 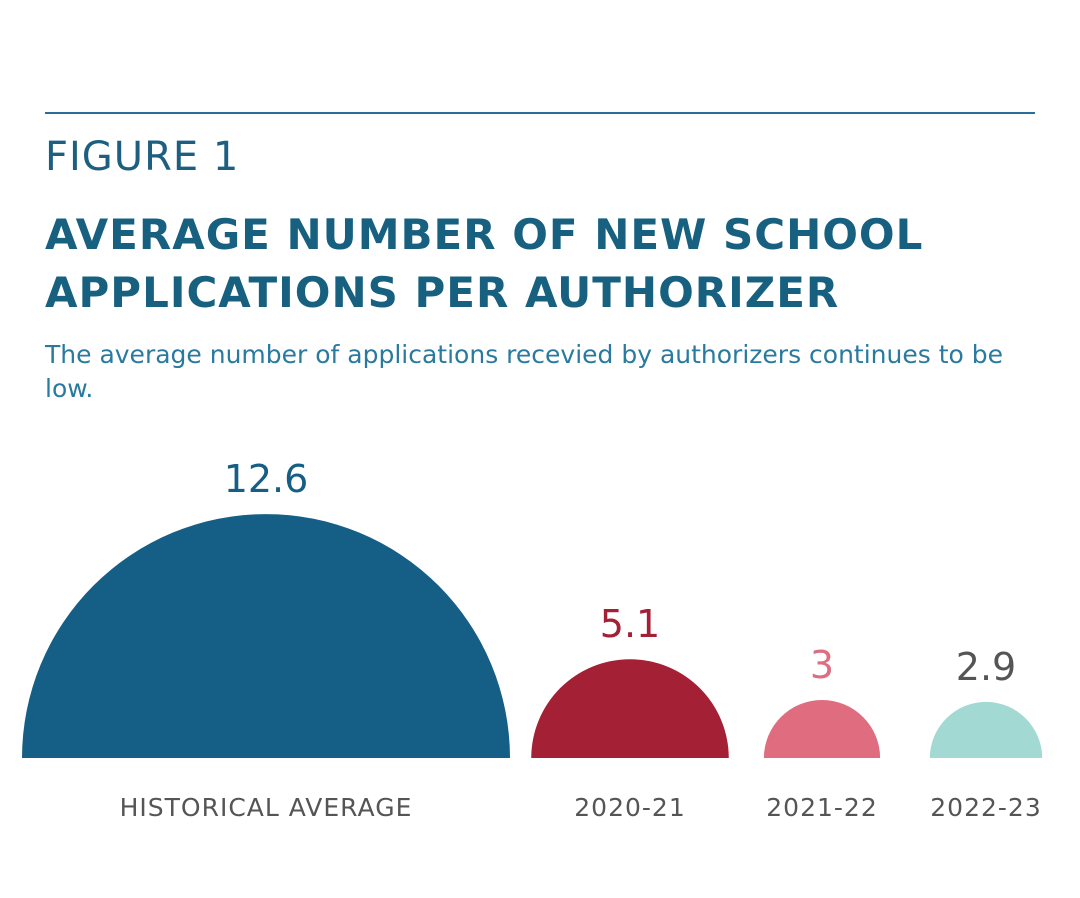 I want to click on value-label: 2.9, so click(x=986, y=667).